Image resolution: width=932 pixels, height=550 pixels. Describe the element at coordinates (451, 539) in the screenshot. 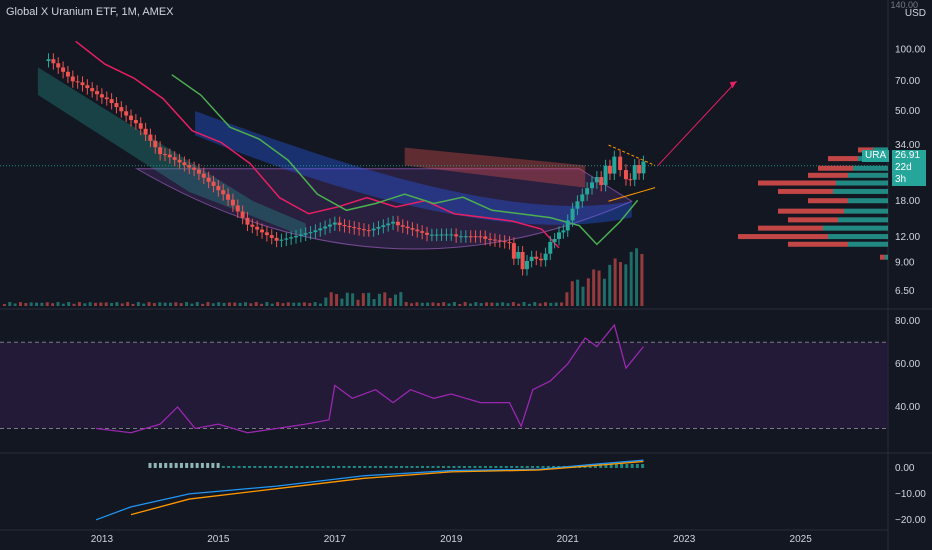

I see `time-tick-label: 2019` at that location.